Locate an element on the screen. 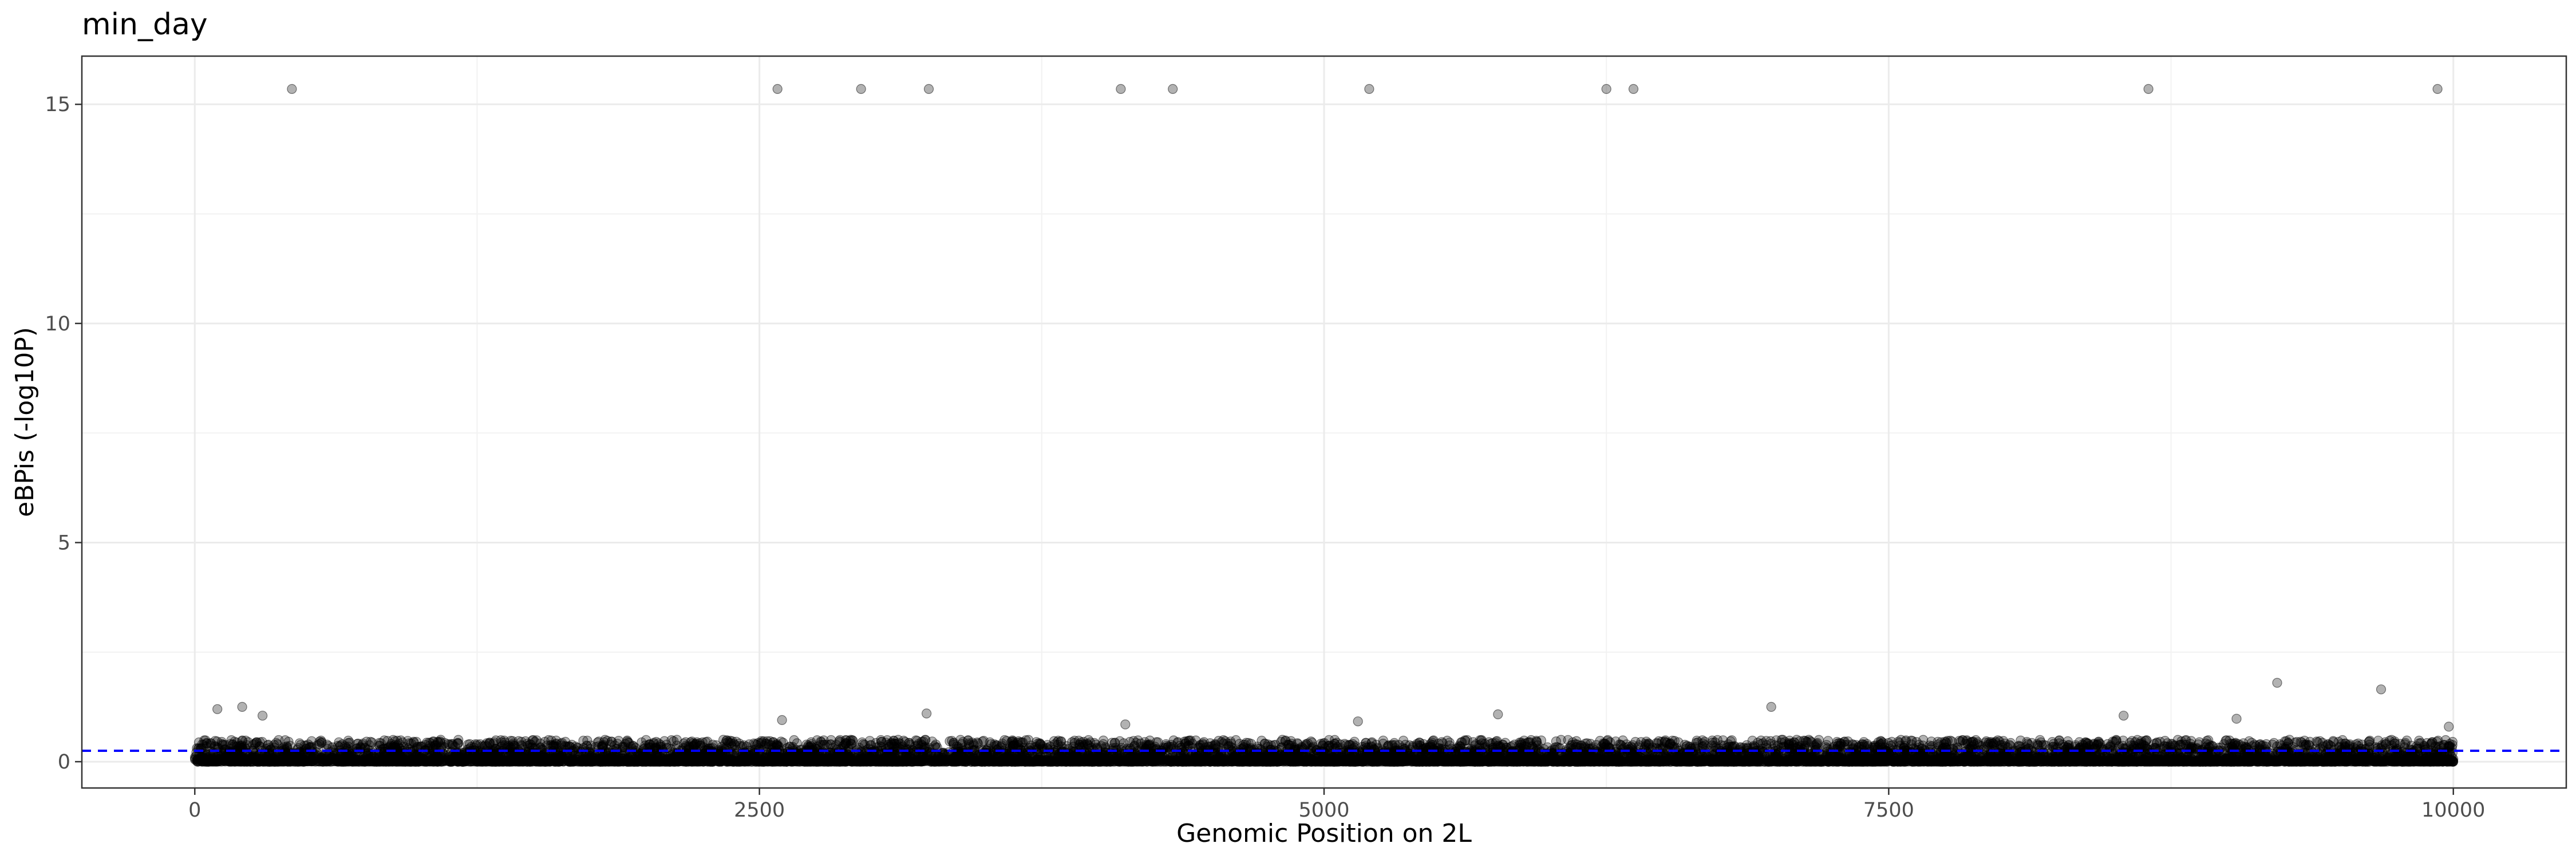 This screenshot has height=859, width=2576. data-point is located at coordinates (2407, 740).